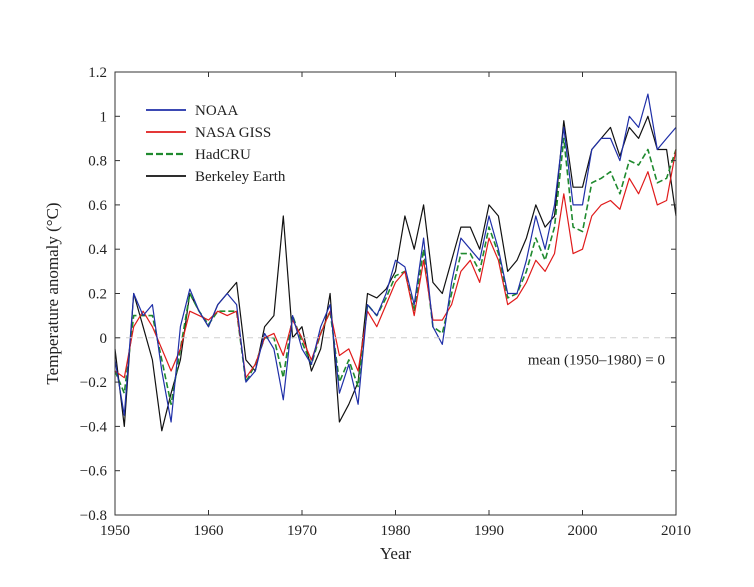  Describe the element at coordinates (583, 531) in the screenshot. I see `x-tick-label: 2000` at that location.